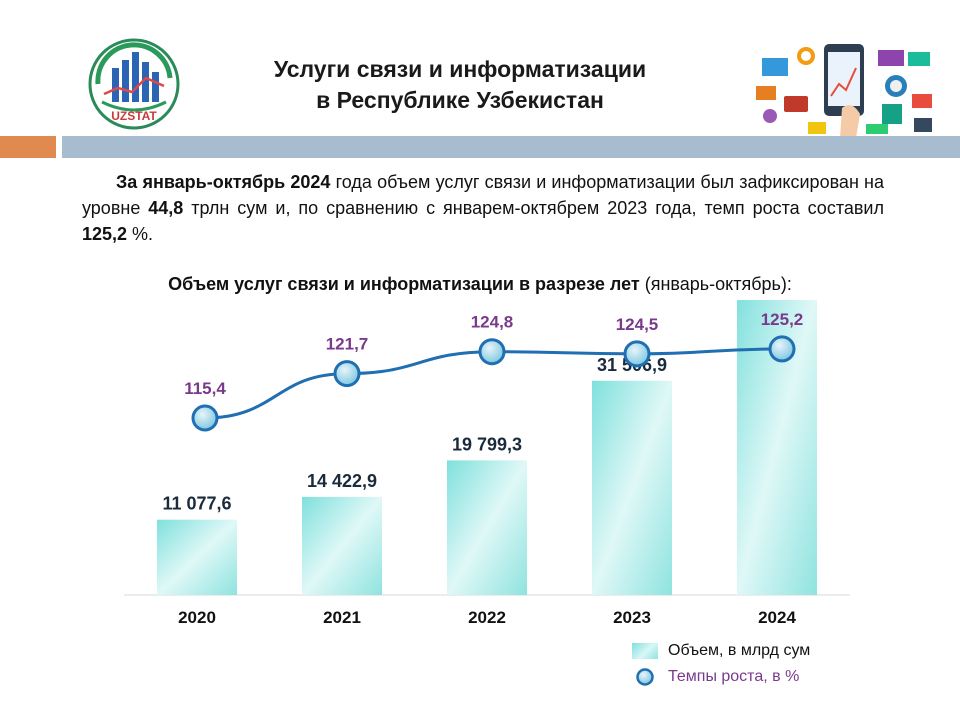 The height and width of the screenshot is (720, 960). I want to click on bar-label-2020: 11 077,6, so click(196, 504).